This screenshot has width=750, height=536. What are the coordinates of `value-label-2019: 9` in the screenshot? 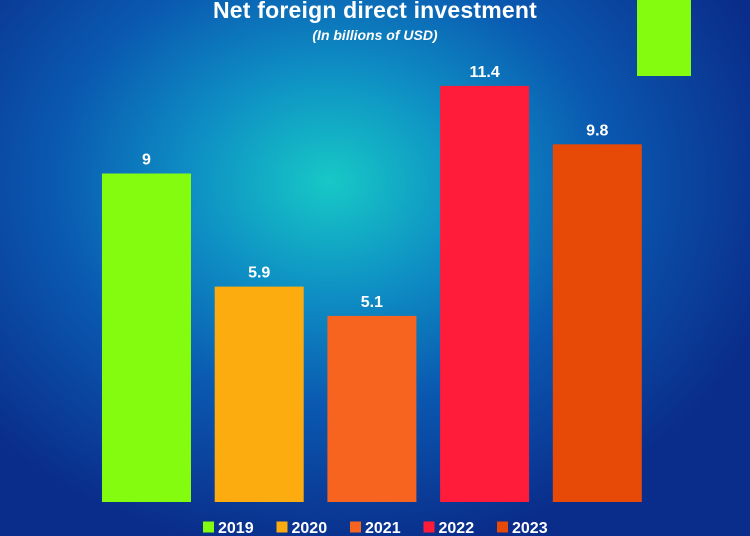 It's located at (146, 160).